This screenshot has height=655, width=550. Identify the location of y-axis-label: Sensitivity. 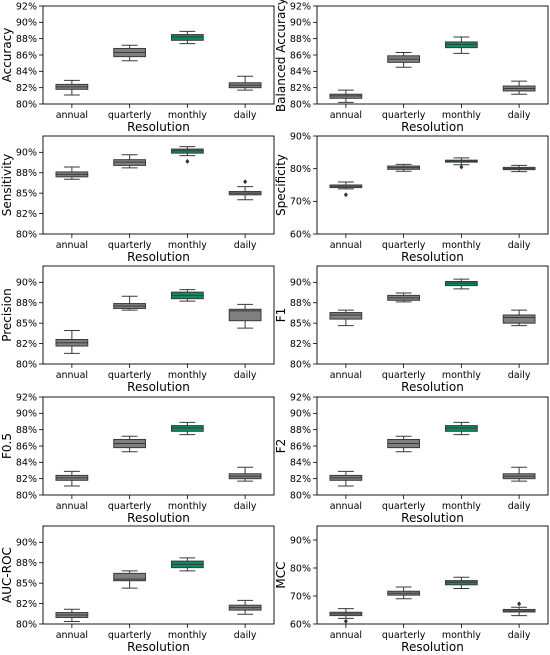
(7, 185).